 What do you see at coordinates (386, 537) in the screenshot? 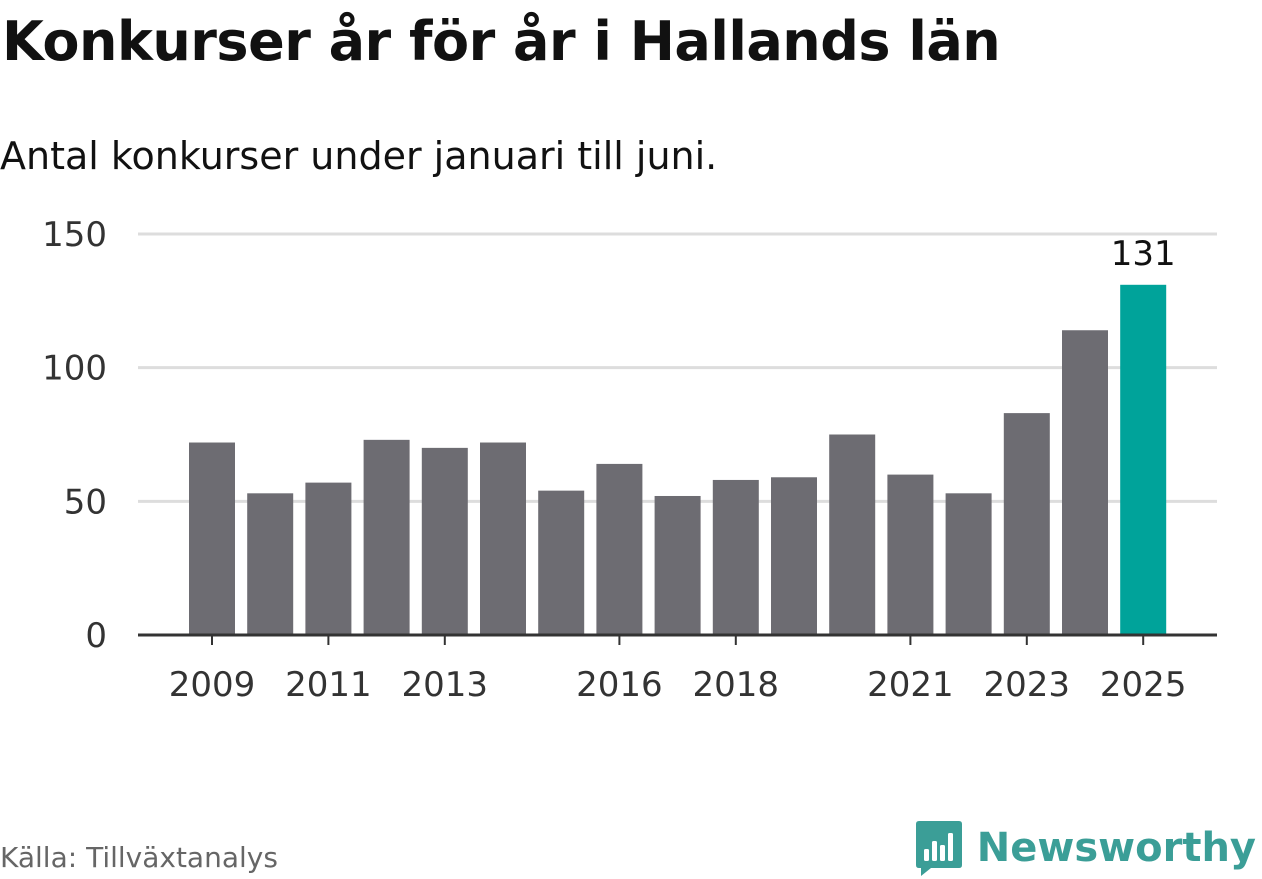
I see `bar-2012` at bounding box center [386, 537].